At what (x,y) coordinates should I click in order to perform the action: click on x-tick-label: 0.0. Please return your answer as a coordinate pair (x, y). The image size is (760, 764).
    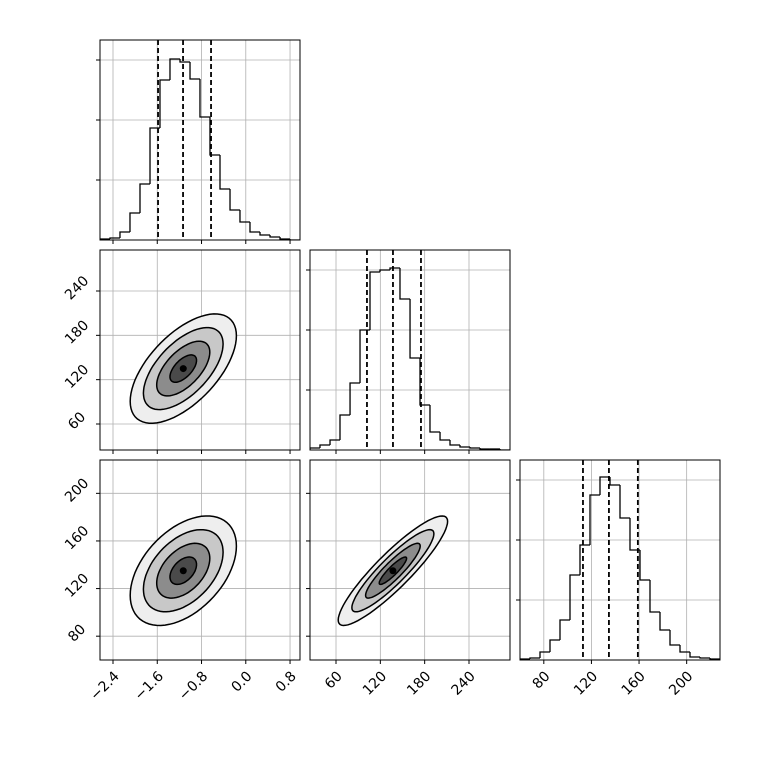
    Looking at the image, I should click on (241, 681).